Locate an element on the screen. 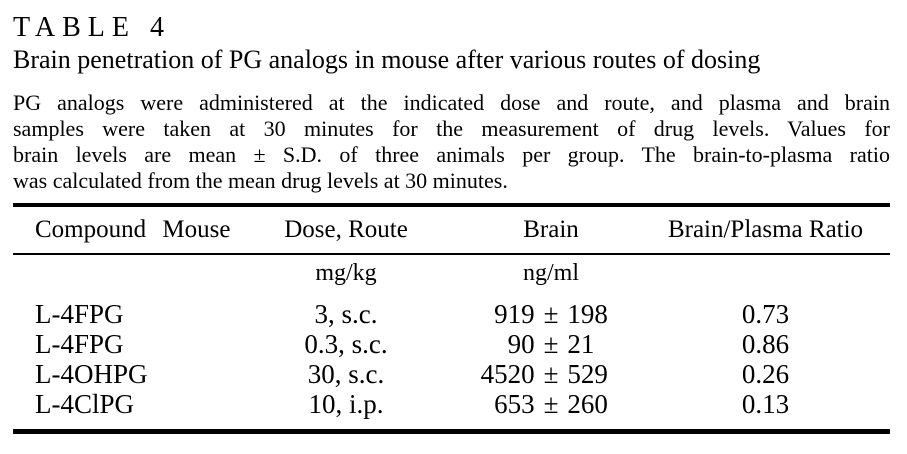 The height and width of the screenshot is (454, 907). units-row: mg/kg ng/ml is located at coordinates (451, 277).